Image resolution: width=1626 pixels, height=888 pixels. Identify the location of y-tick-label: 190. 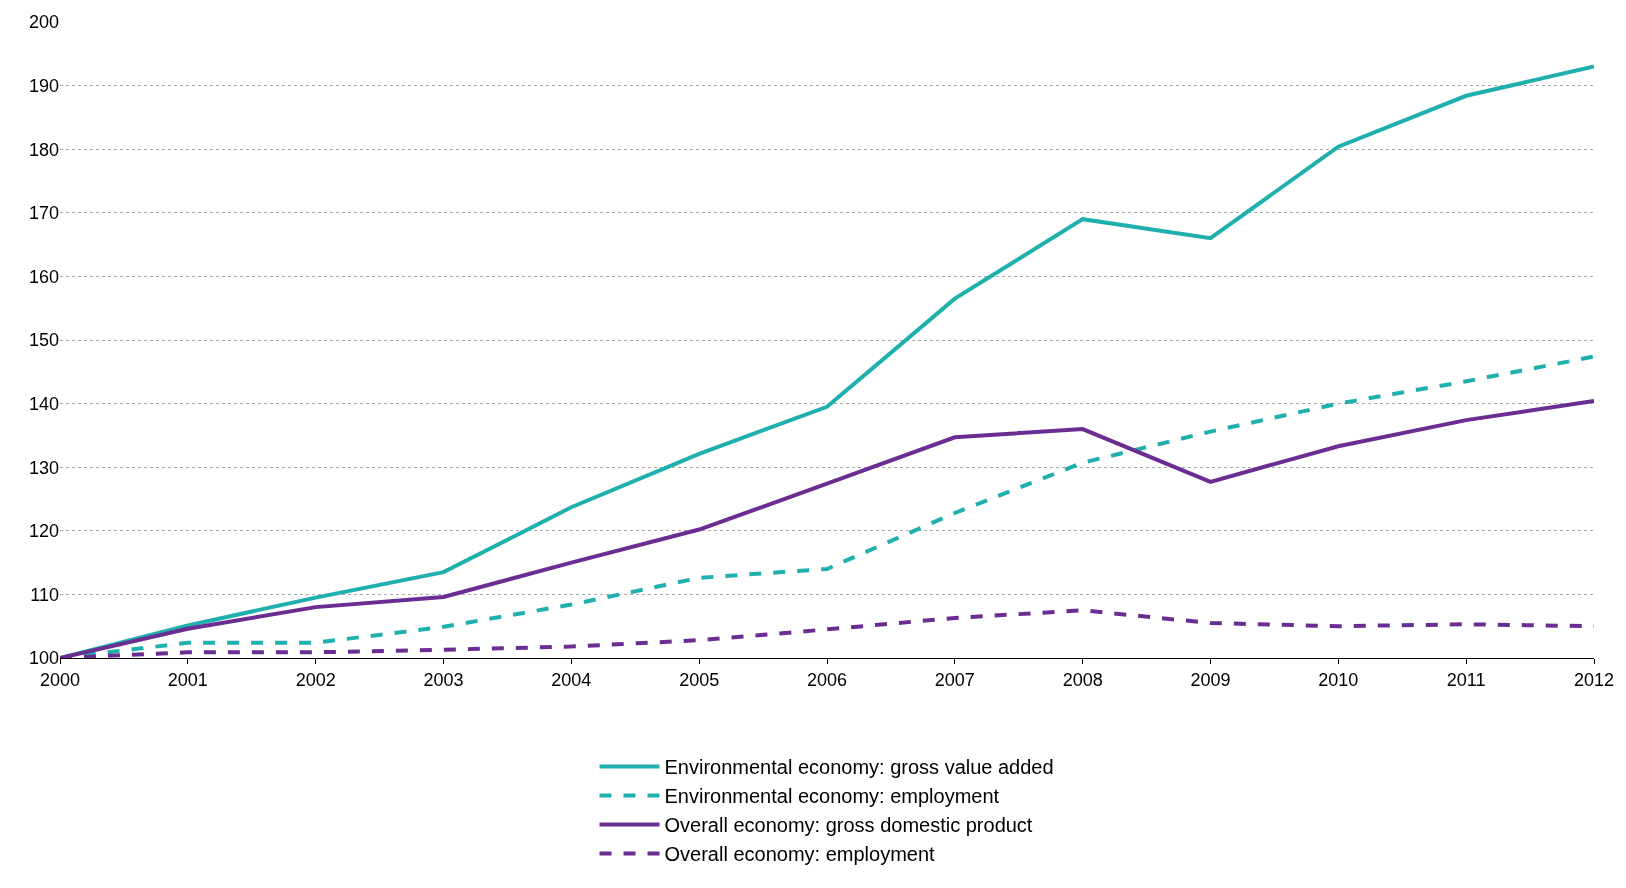
(43, 85).